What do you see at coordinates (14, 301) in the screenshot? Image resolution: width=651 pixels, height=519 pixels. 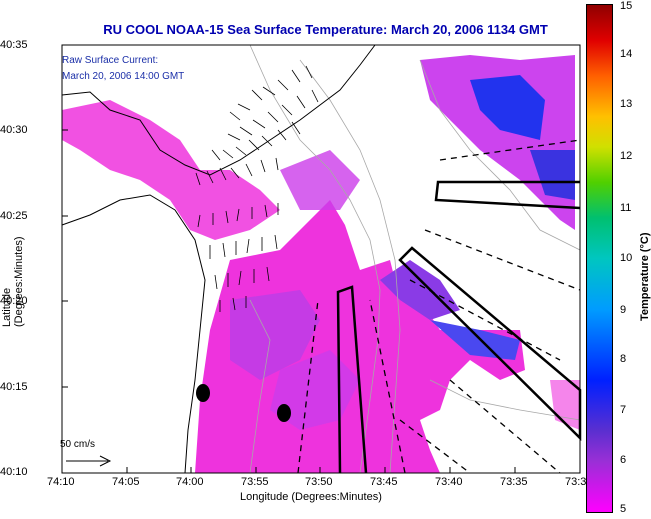 I see `y-tick-label: 40:20` at bounding box center [14, 301].